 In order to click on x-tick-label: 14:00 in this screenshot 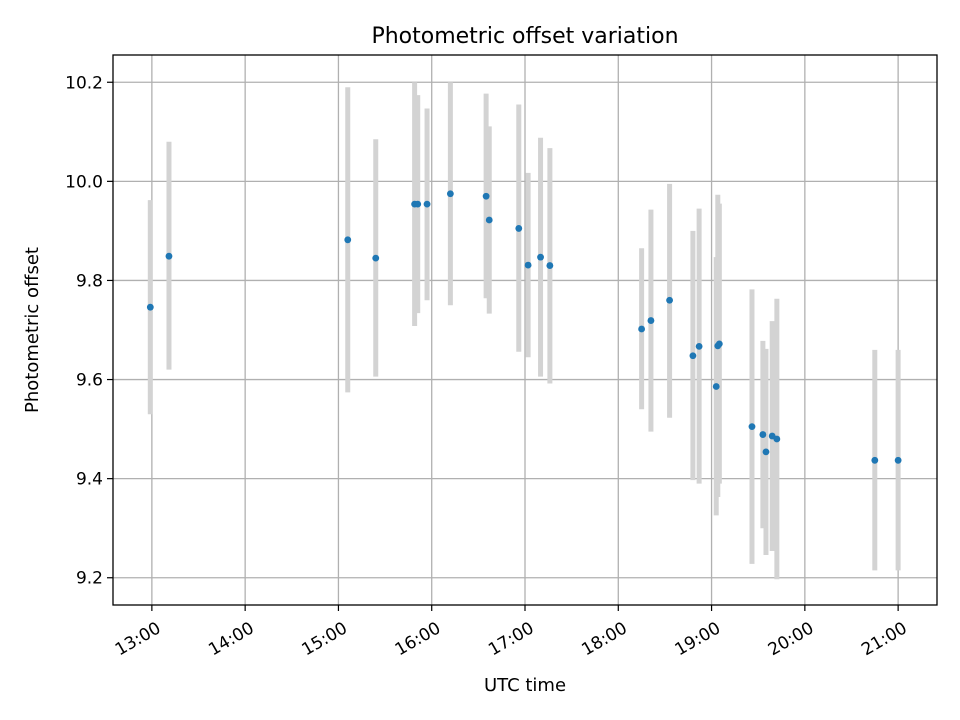, I will do `click(231, 639)`.